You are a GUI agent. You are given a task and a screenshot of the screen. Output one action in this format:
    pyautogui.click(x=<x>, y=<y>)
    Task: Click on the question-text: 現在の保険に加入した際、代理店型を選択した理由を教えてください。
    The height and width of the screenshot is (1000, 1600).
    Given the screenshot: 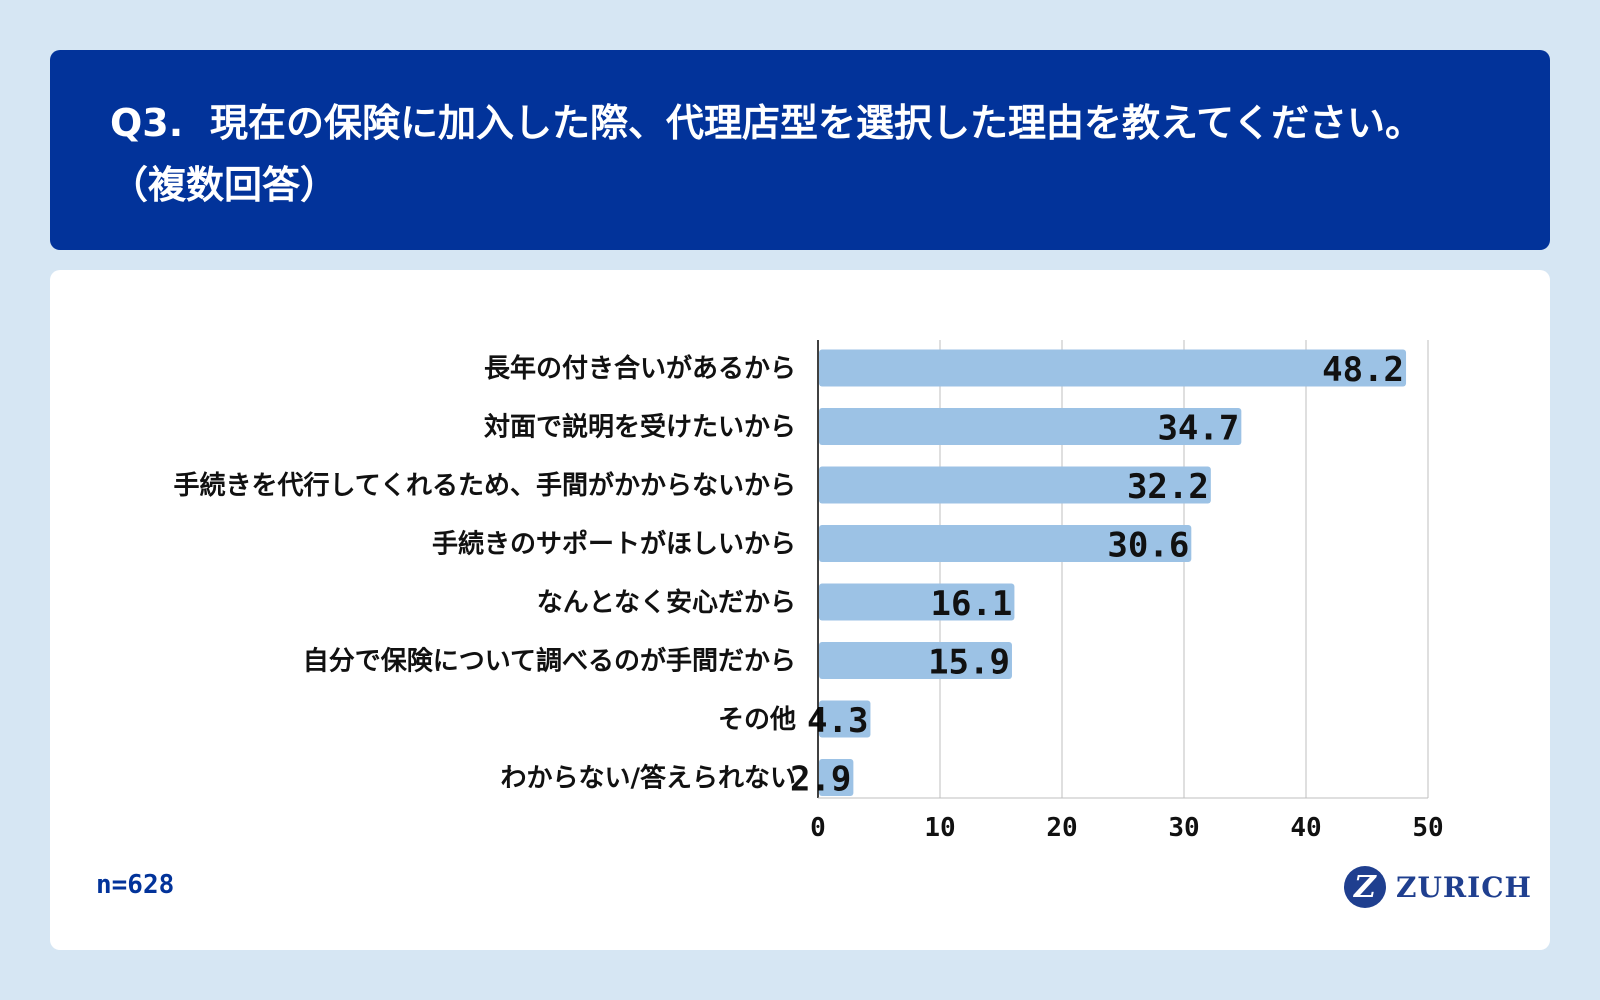 What is the action you would take?
    pyautogui.click(x=816, y=123)
    